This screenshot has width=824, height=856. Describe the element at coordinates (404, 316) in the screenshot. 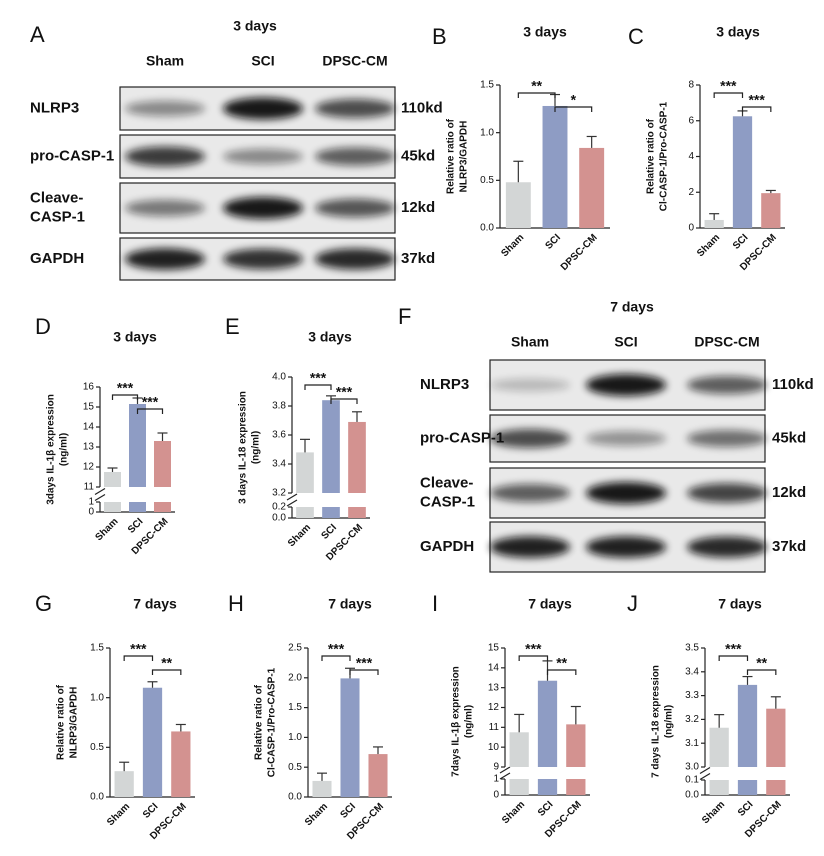

I see `panel-letter: F` at that location.